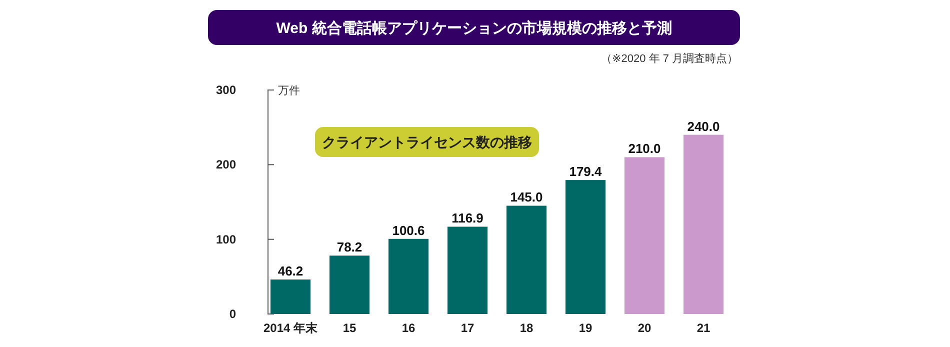 Image resolution: width=950 pixels, height=347 pixels. I want to click on data-label: 179.4, so click(586, 172).